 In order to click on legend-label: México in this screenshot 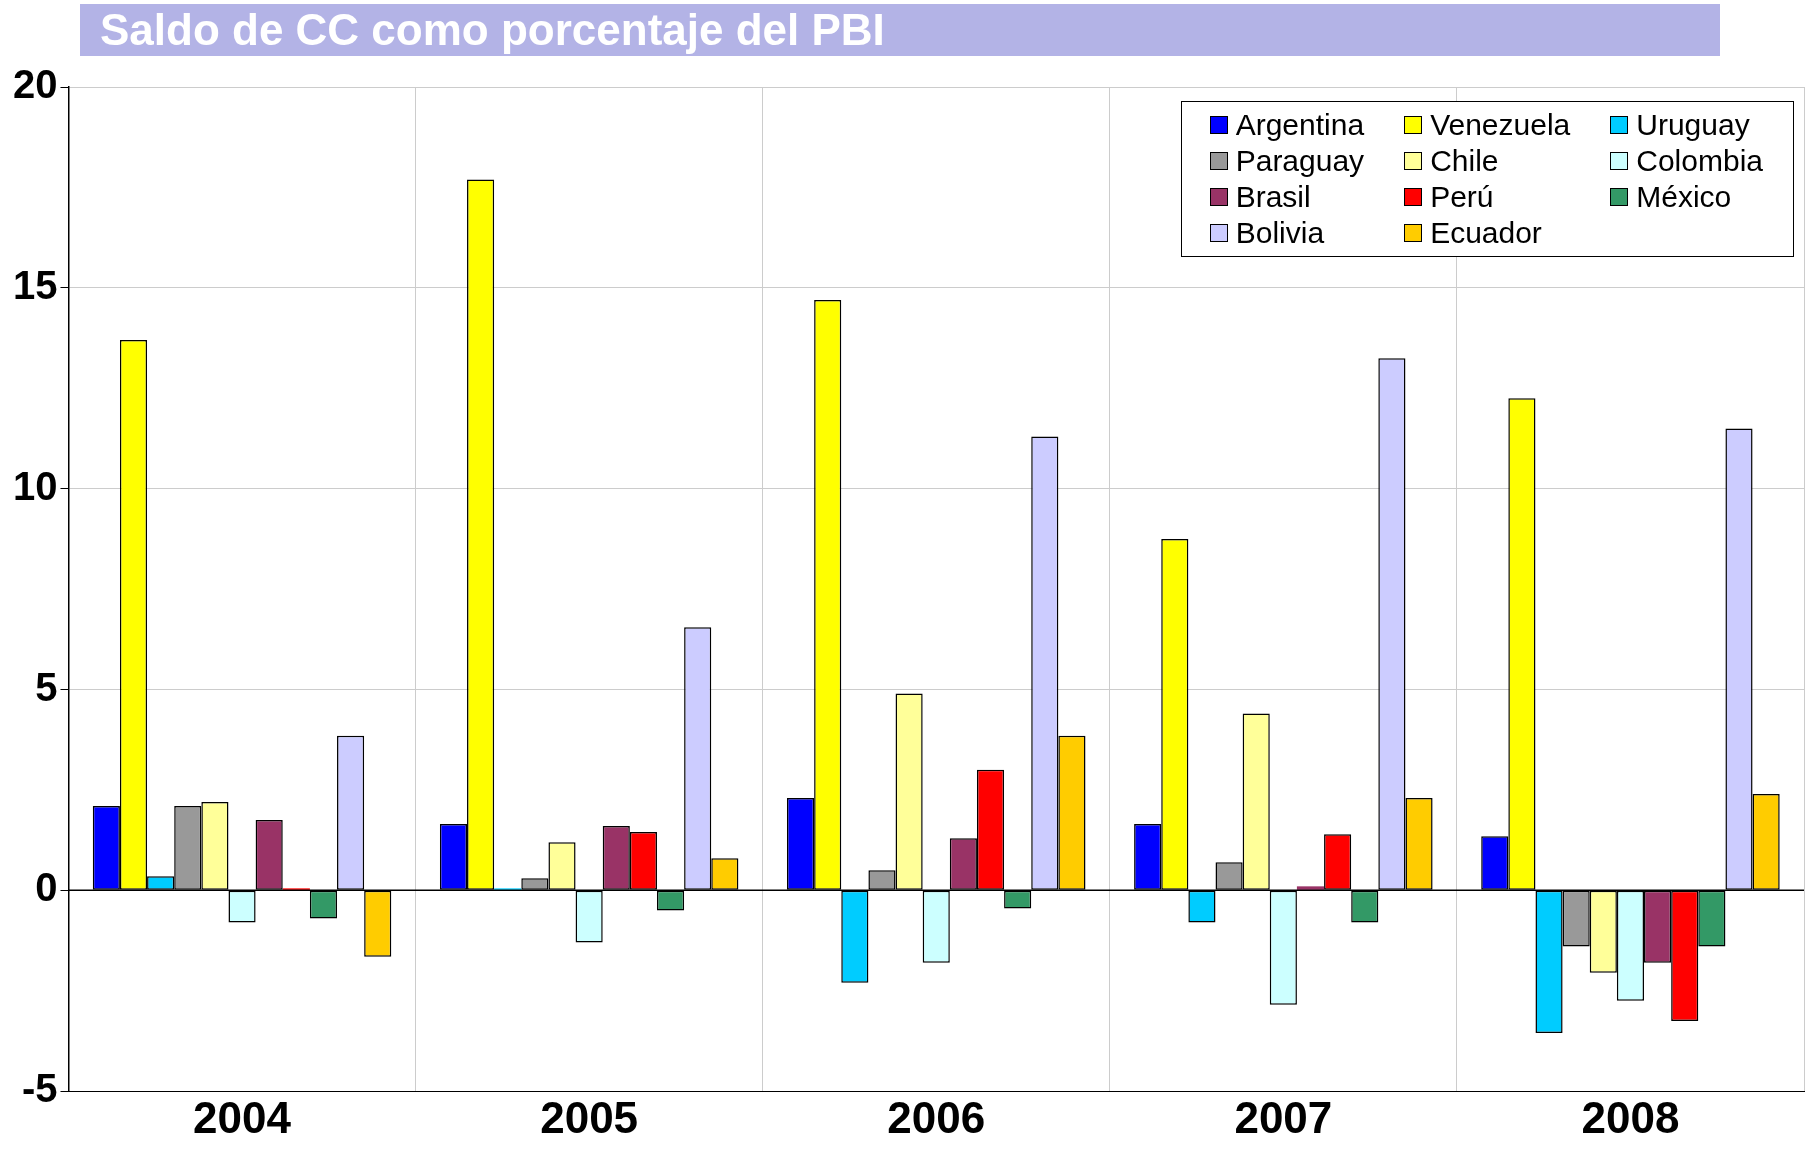, I will do `click(1684, 197)`.